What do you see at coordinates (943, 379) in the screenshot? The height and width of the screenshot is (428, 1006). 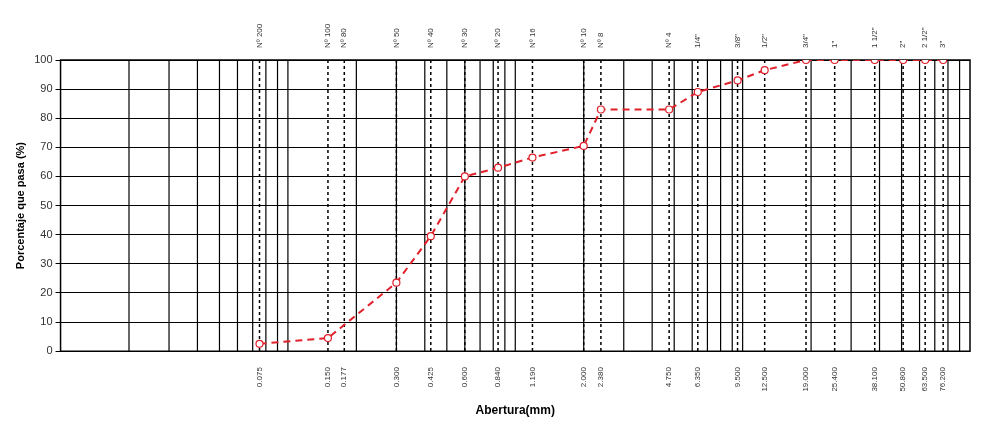 I see `x-tick-label: 76.200` at bounding box center [943, 379].